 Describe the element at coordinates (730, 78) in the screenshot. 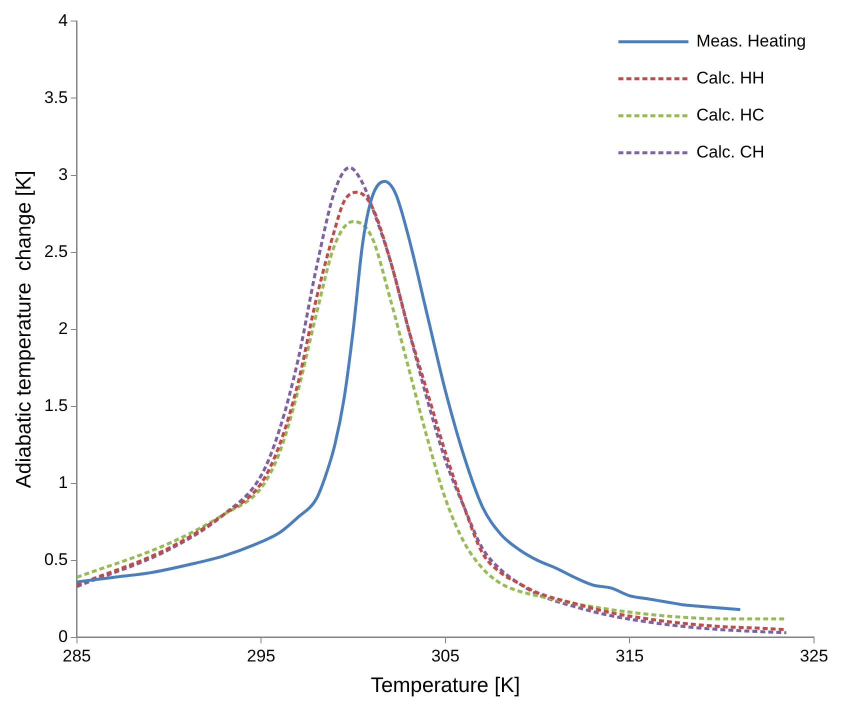

I see `legend-label: Calc. HH` at that location.